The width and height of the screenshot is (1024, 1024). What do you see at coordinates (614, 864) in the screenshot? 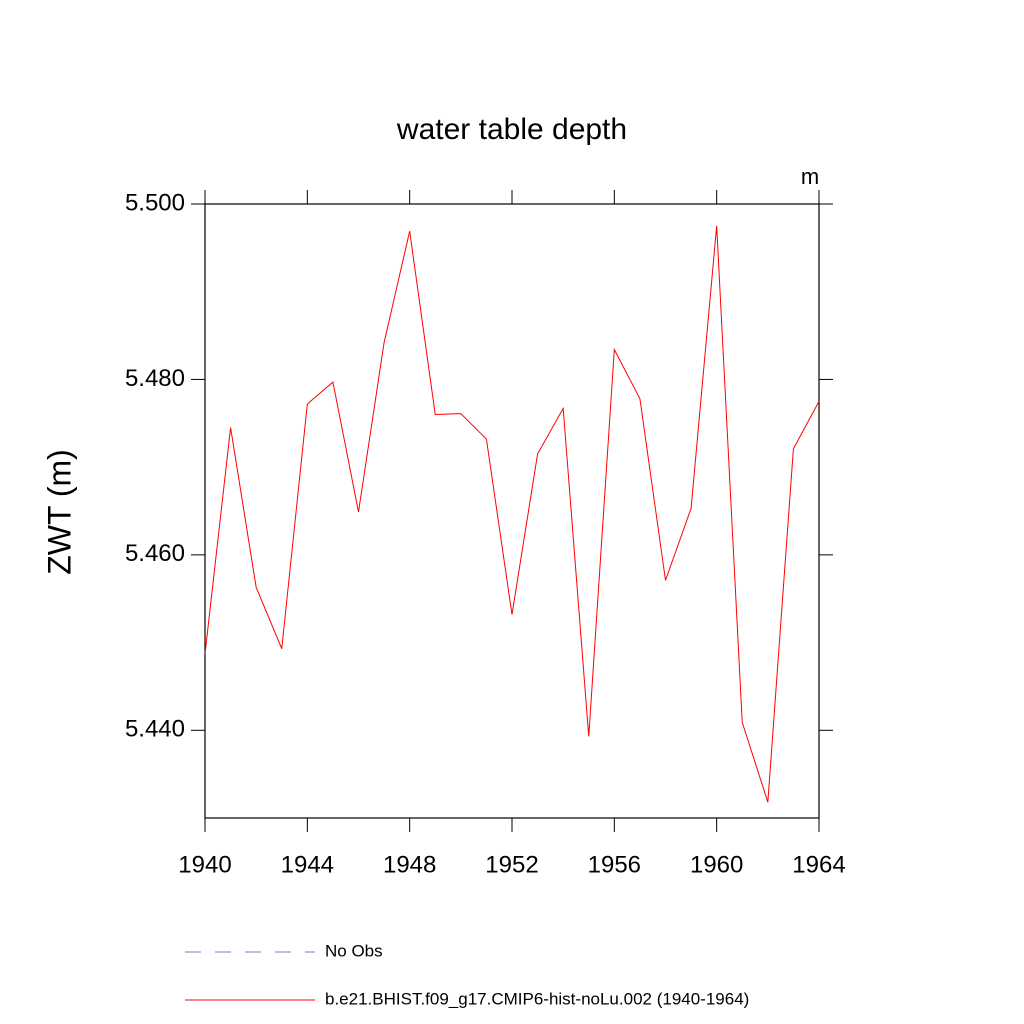
I see `x-tick-label: 1956` at bounding box center [614, 864].